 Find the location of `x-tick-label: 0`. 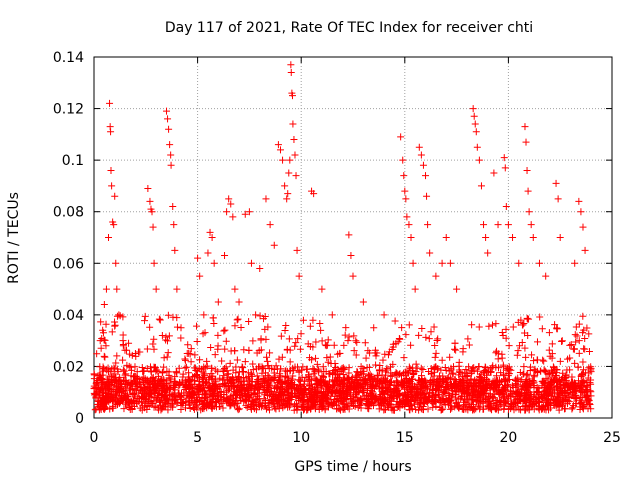

x-tick-label: 0 is located at coordinates (94, 438).